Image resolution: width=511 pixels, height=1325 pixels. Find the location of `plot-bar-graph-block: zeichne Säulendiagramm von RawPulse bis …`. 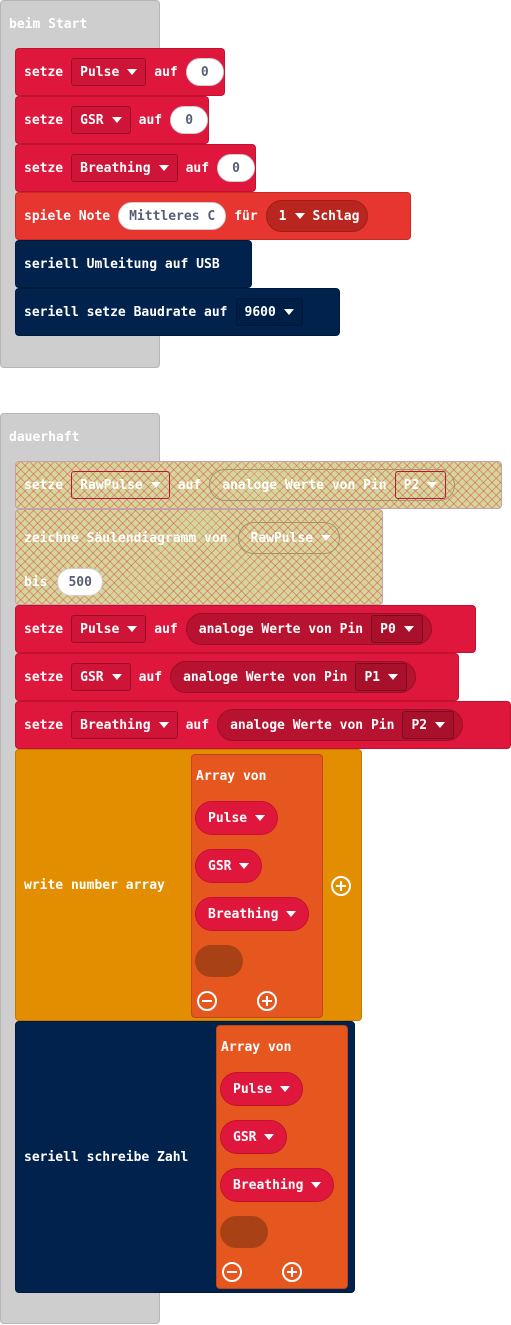

plot-bar-graph-block: zeichne Säulendiagramm von RawPulse bis … is located at coordinates (199, 557).